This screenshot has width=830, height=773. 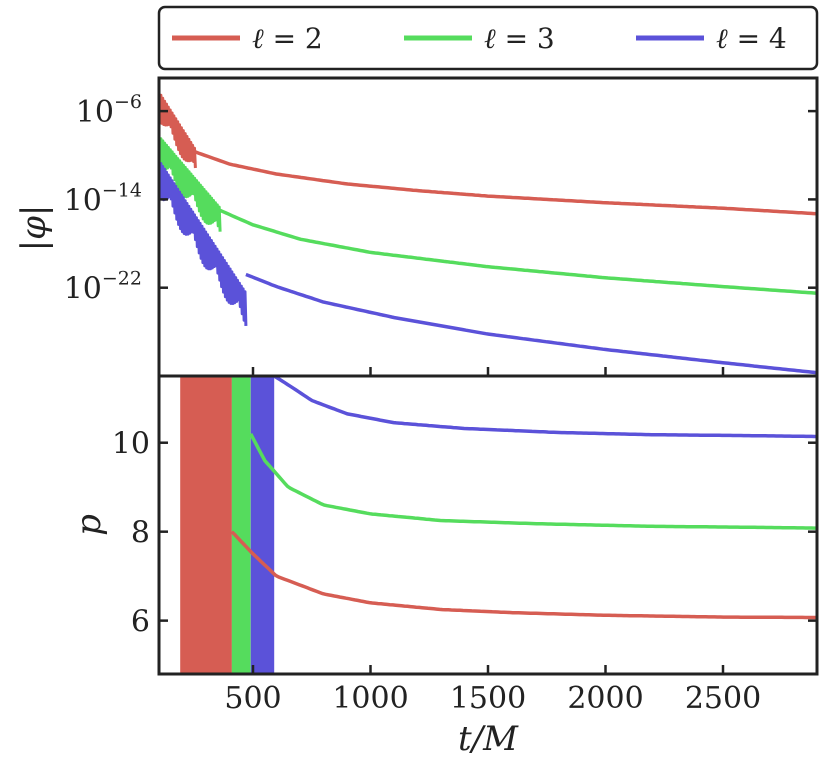 I want to click on series-curve-l3, so click(x=533, y=481).